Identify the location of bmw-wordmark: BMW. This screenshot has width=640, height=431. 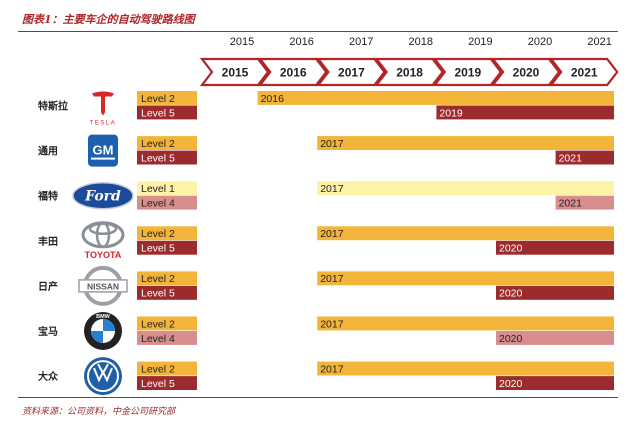
(103, 317).